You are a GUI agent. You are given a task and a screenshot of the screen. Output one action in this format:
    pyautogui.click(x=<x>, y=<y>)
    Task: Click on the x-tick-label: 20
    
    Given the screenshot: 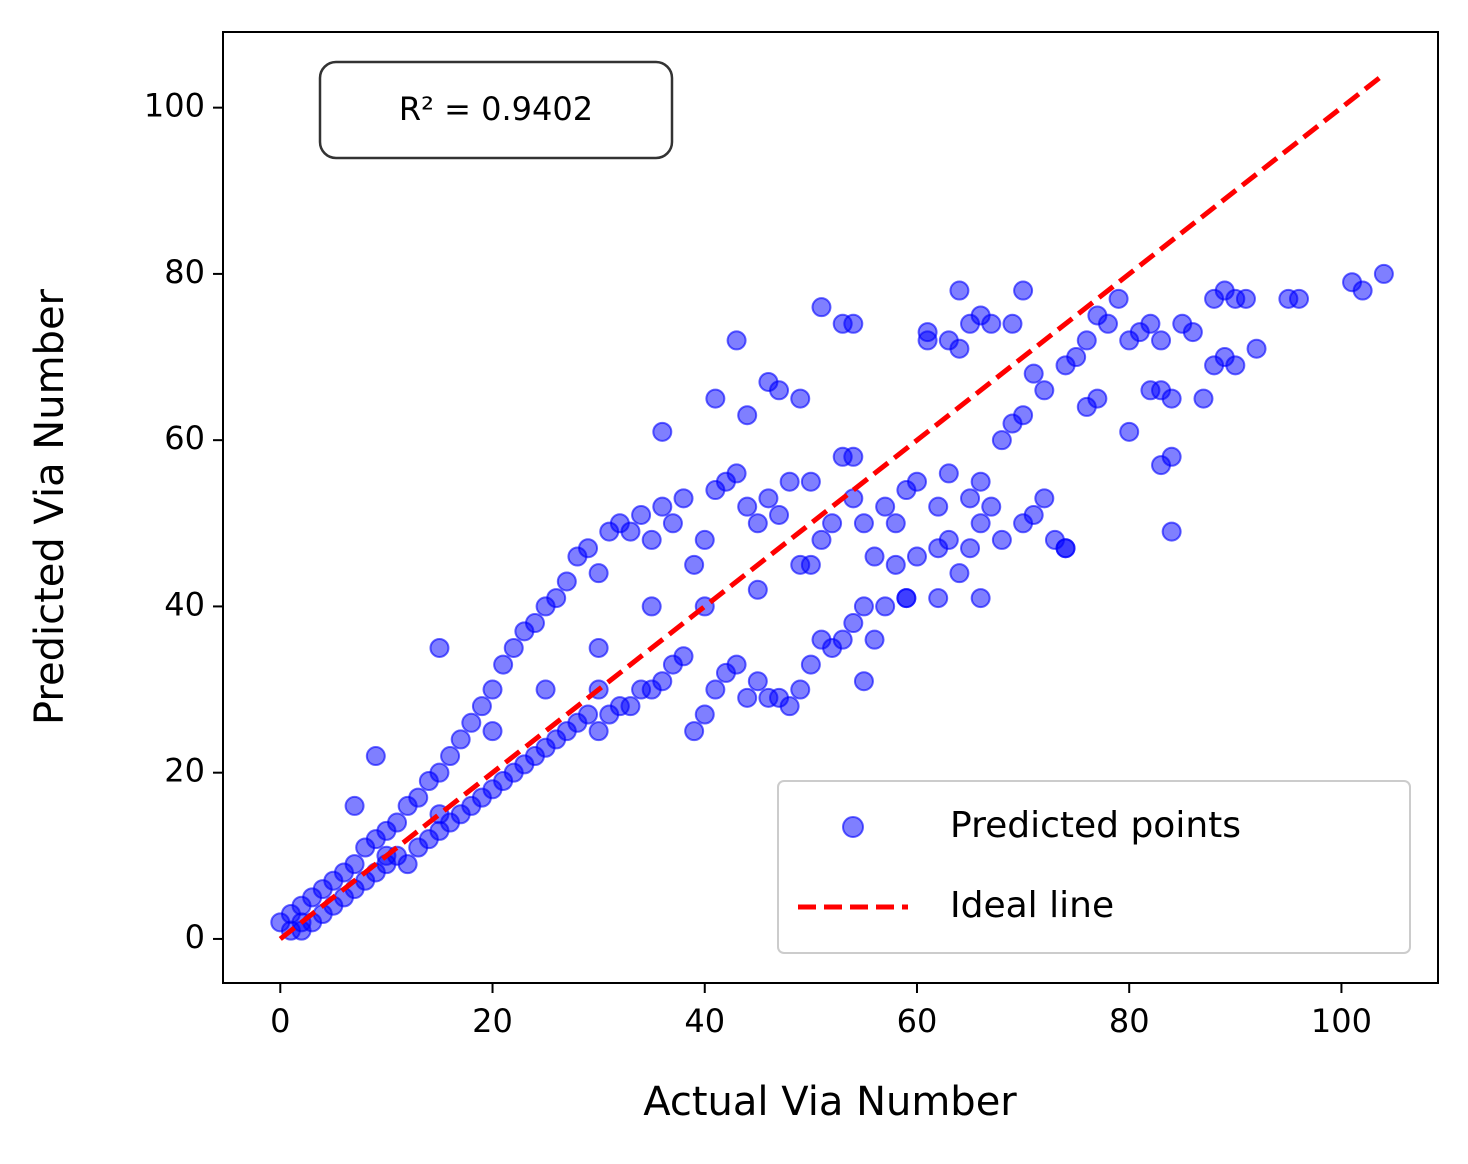 What is the action you would take?
    pyautogui.click(x=492, y=1021)
    